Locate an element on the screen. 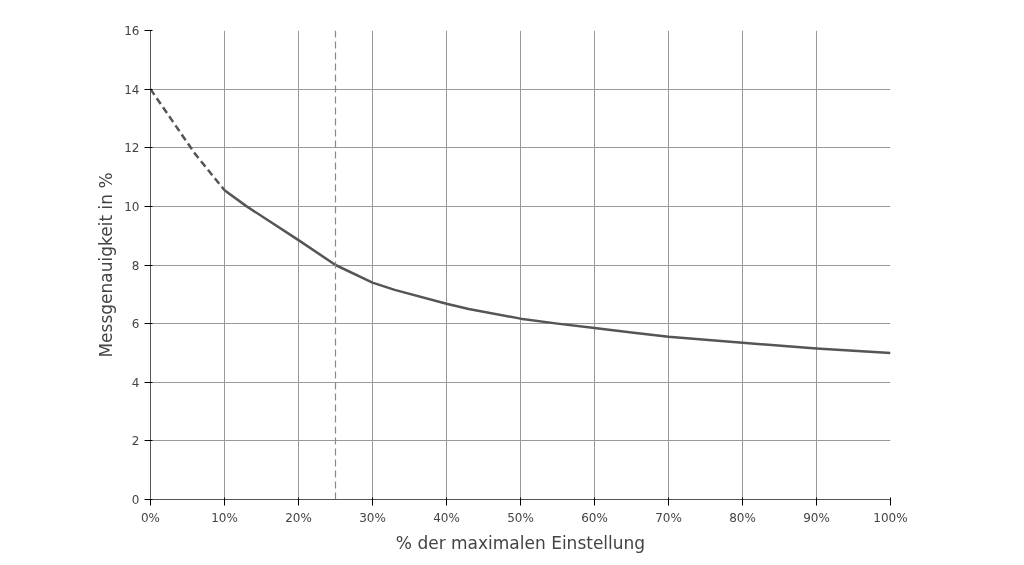 The height and width of the screenshot is (565, 1024). y-axis-title: Messgenauigkeit in % is located at coordinates (106, 265).